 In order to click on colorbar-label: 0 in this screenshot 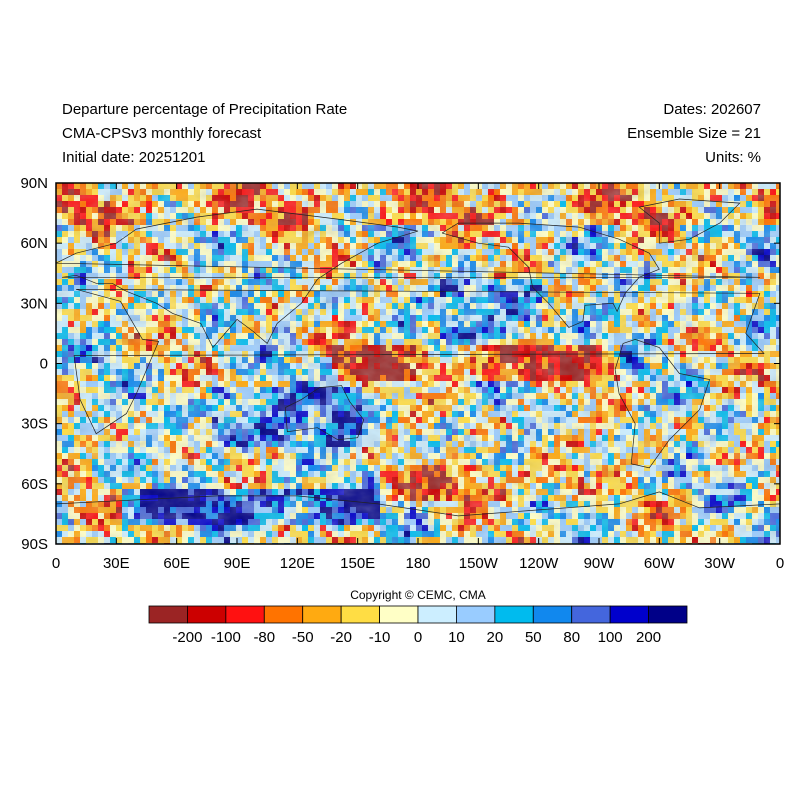, I will do `click(418, 637)`.